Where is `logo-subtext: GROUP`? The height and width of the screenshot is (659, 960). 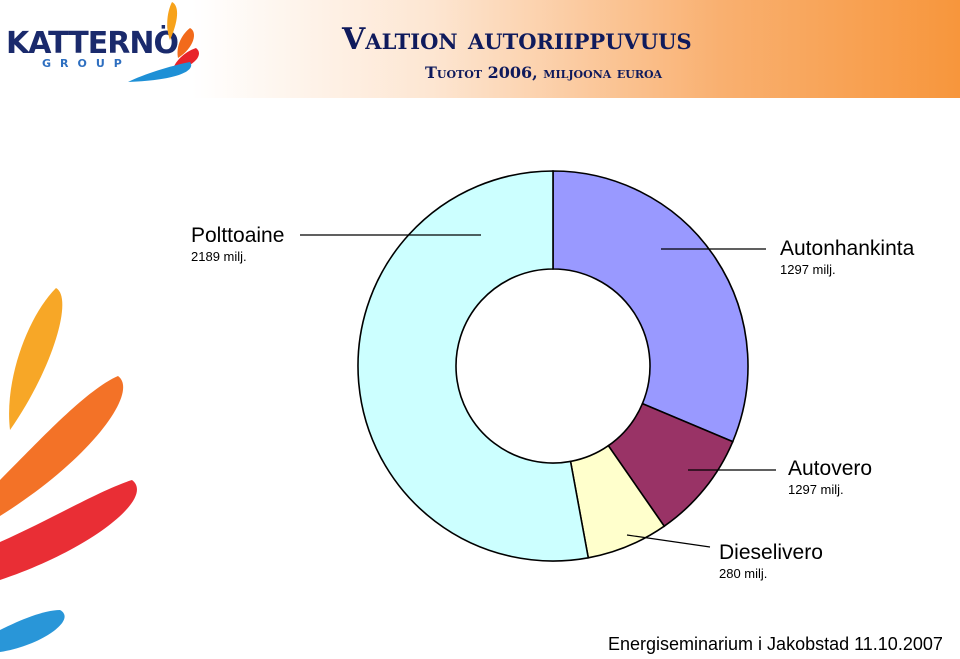 logo-subtext: GROUP is located at coordinates (86, 63).